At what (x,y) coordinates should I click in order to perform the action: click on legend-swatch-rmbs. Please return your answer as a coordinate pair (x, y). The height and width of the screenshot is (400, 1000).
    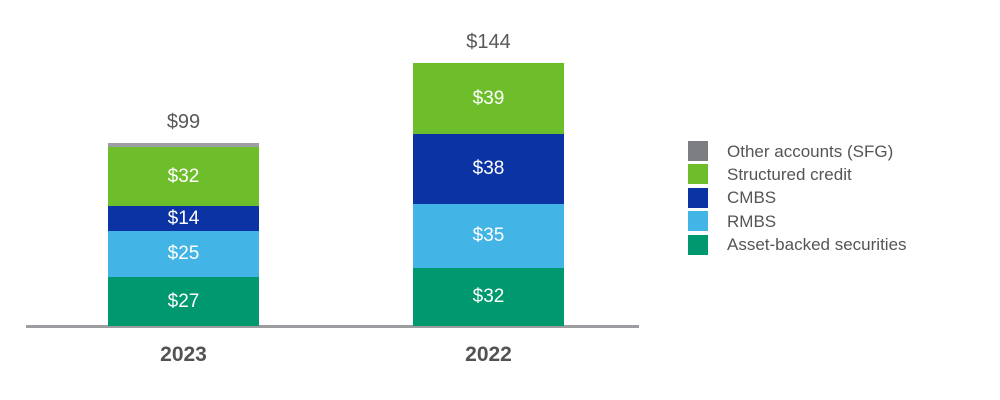
    Looking at the image, I should click on (698, 221).